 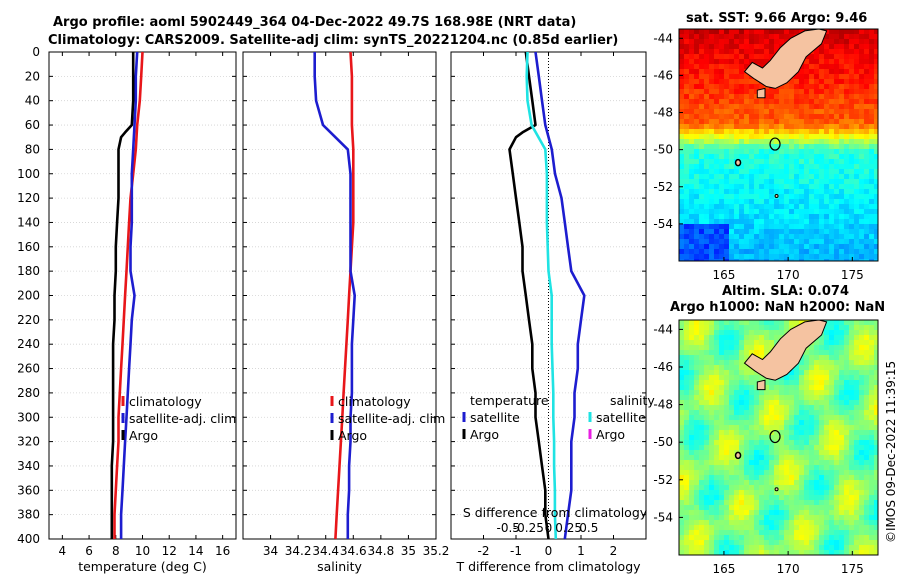 I want to click on x-tick-label: -2, so click(x=484, y=551).